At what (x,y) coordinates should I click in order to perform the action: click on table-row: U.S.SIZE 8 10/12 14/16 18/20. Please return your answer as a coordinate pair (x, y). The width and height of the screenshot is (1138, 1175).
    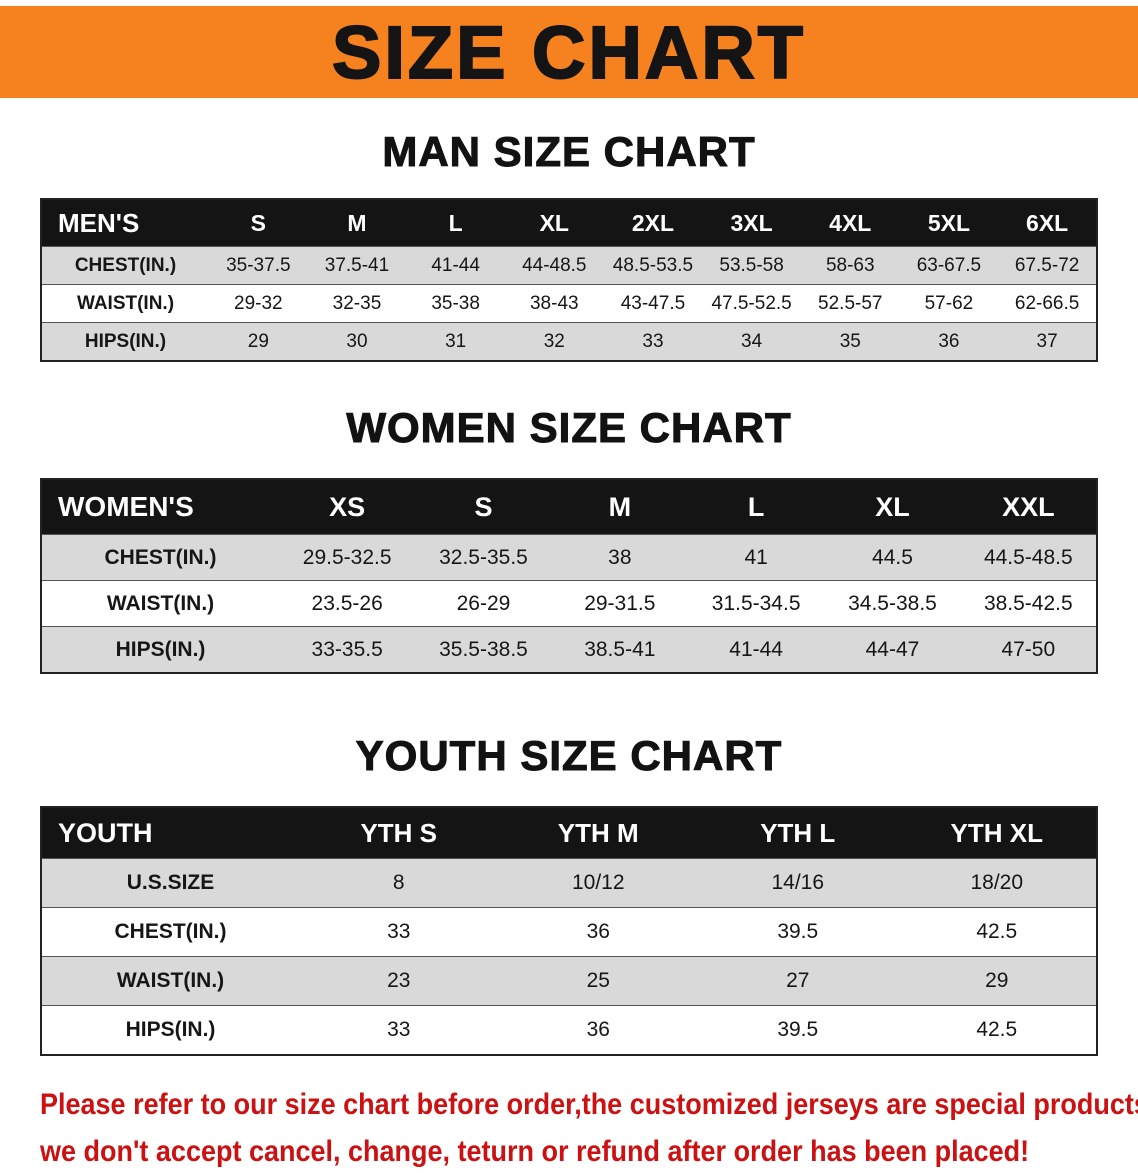
    Looking at the image, I should click on (569, 883).